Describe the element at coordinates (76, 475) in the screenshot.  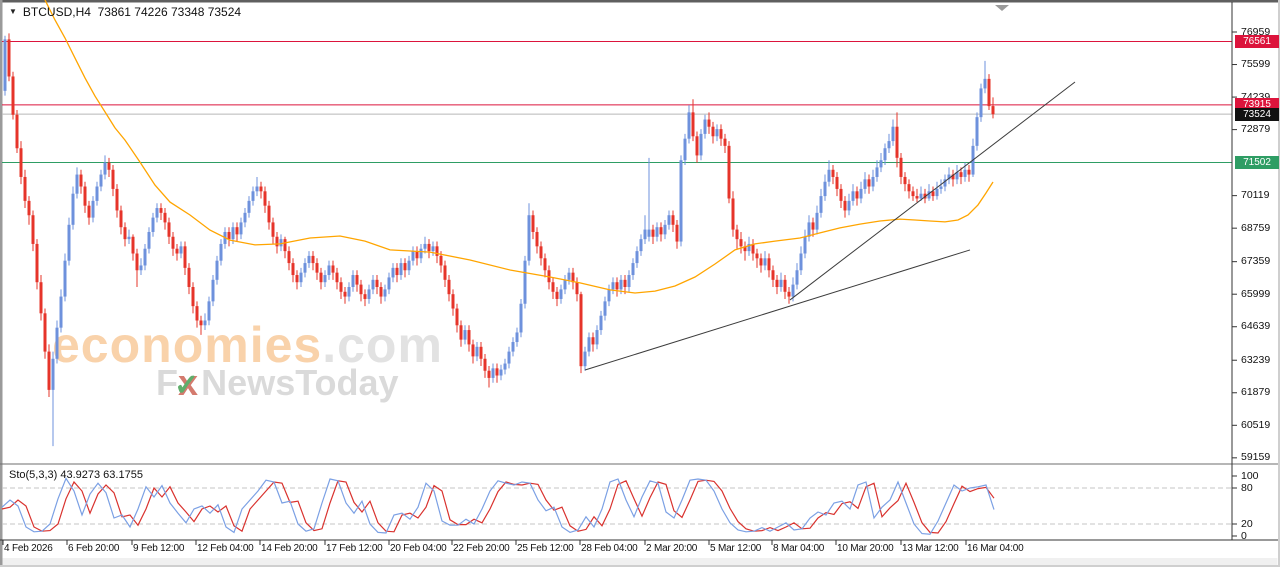
I see `stochastic-label: Sto(5,3,3) 43.9273 63.1755` at that location.